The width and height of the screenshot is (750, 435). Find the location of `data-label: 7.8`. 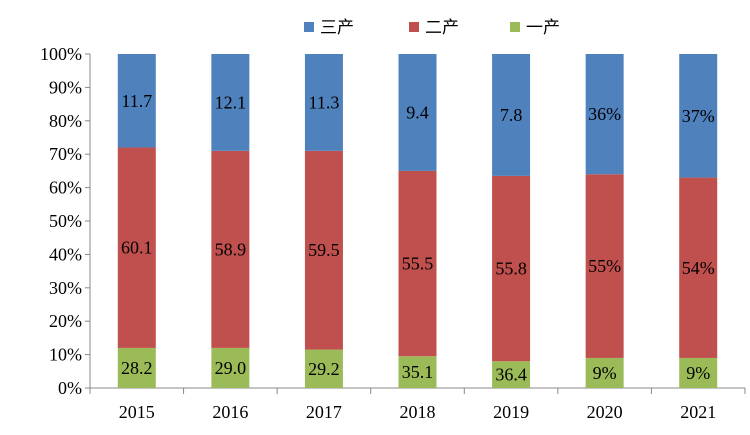

data-label: 7.8 is located at coordinates (511, 115).